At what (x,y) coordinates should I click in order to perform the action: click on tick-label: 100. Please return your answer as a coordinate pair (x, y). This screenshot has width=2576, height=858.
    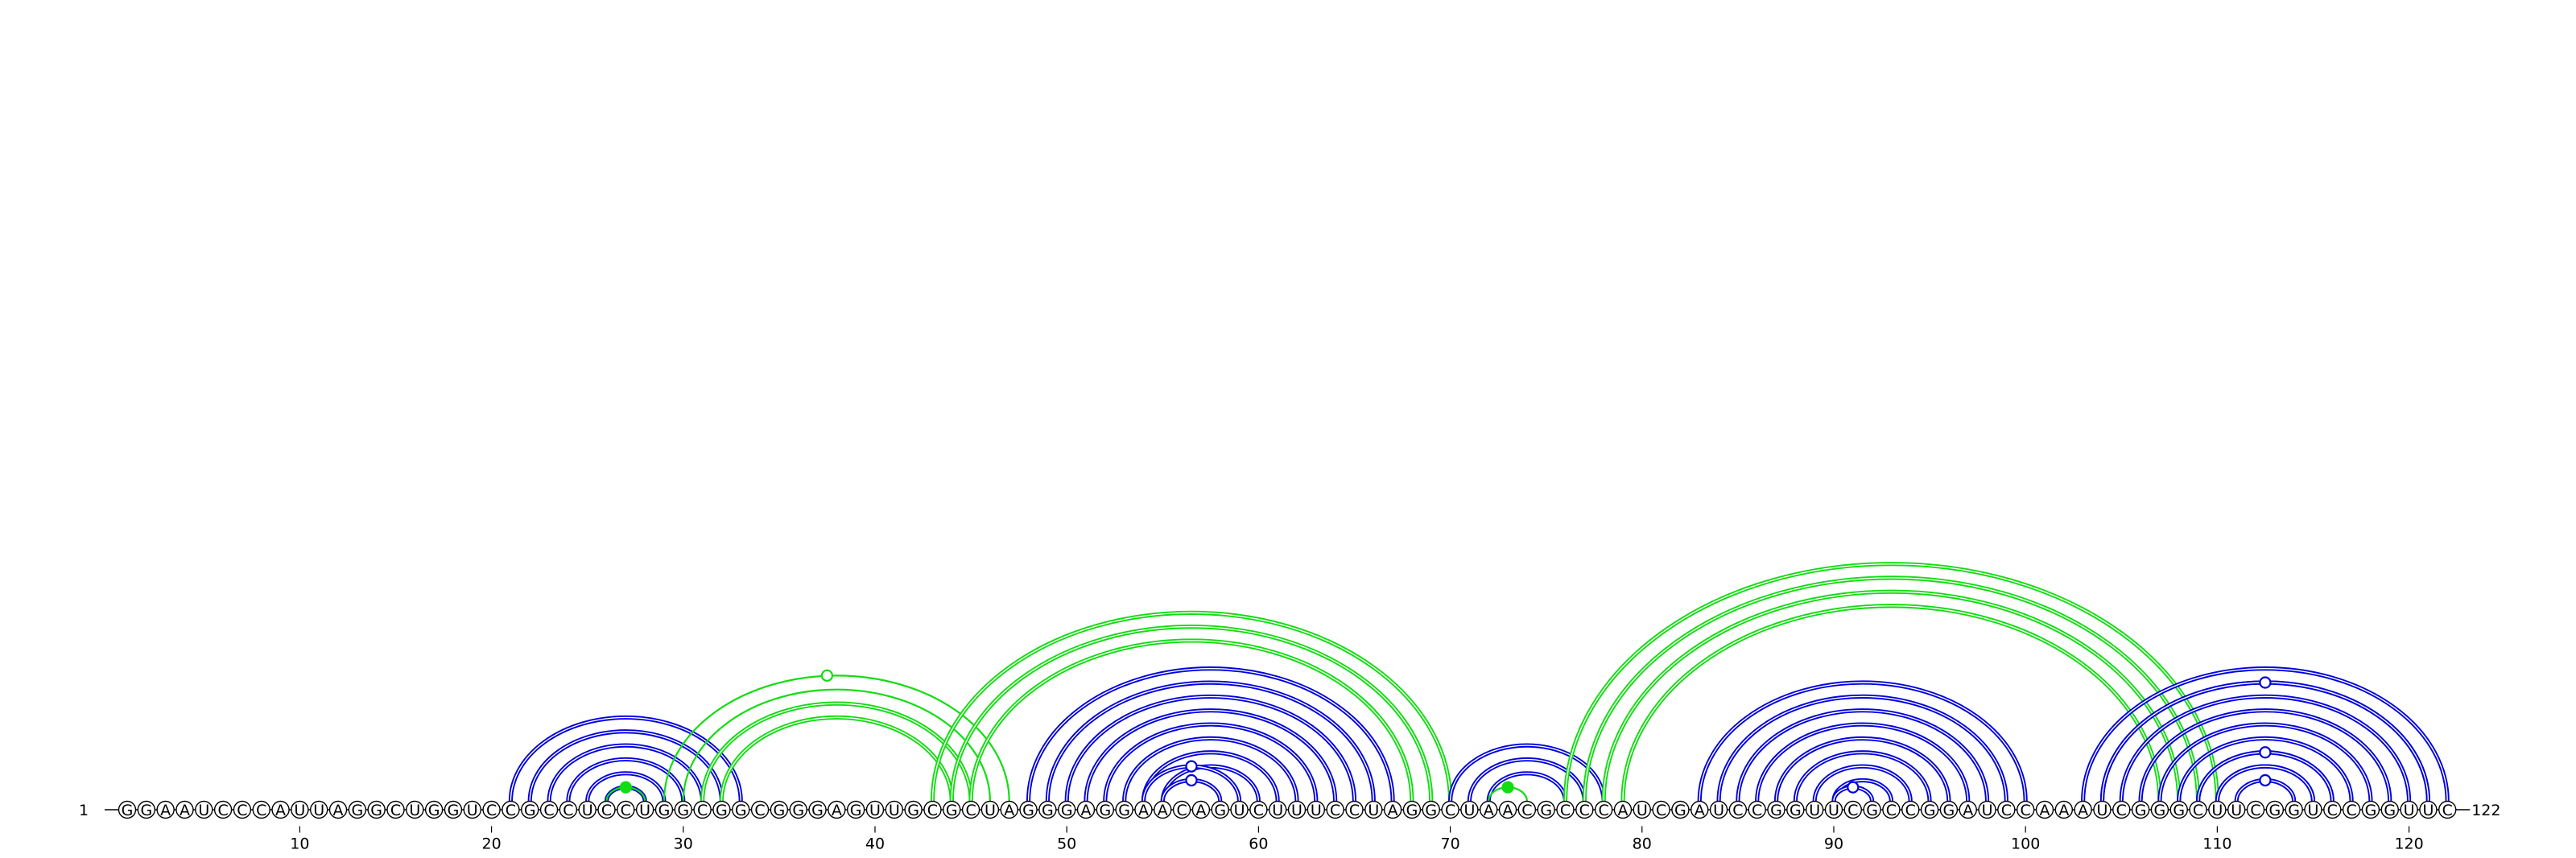
    Looking at the image, I should click on (2025, 844).